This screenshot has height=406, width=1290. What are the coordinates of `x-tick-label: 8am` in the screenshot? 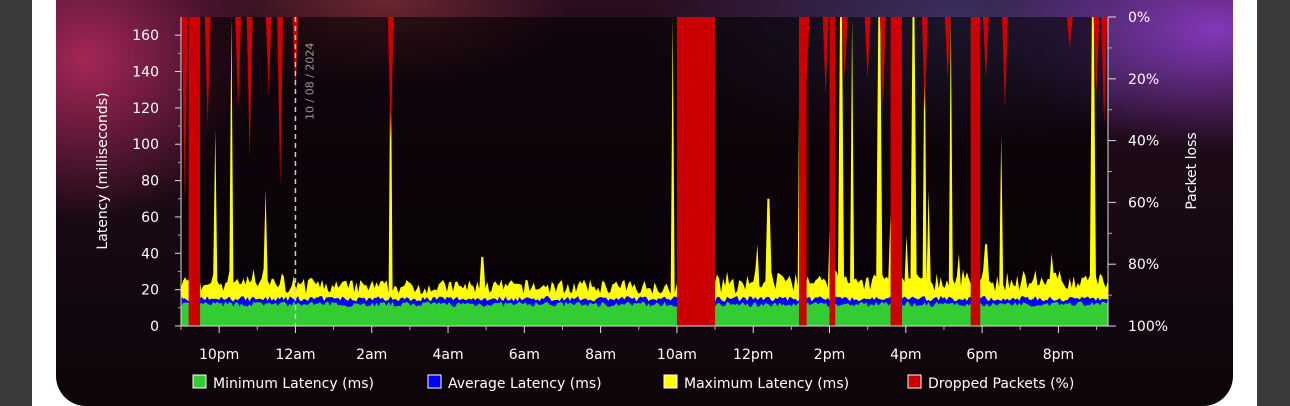 It's located at (600, 355).